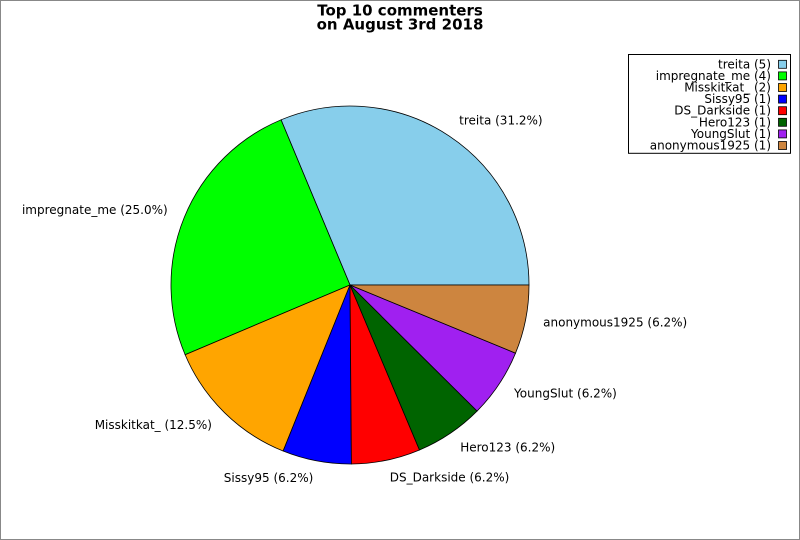 This screenshot has height=540, width=800. I want to click on legend-label: DS_Darkside (1), so click(722, 111).